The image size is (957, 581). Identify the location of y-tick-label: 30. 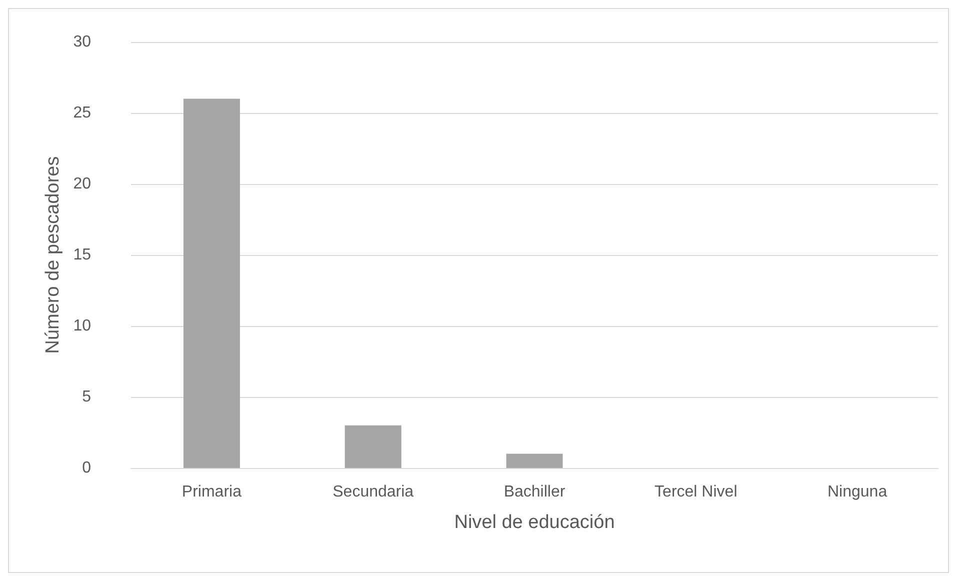
(82, 42).